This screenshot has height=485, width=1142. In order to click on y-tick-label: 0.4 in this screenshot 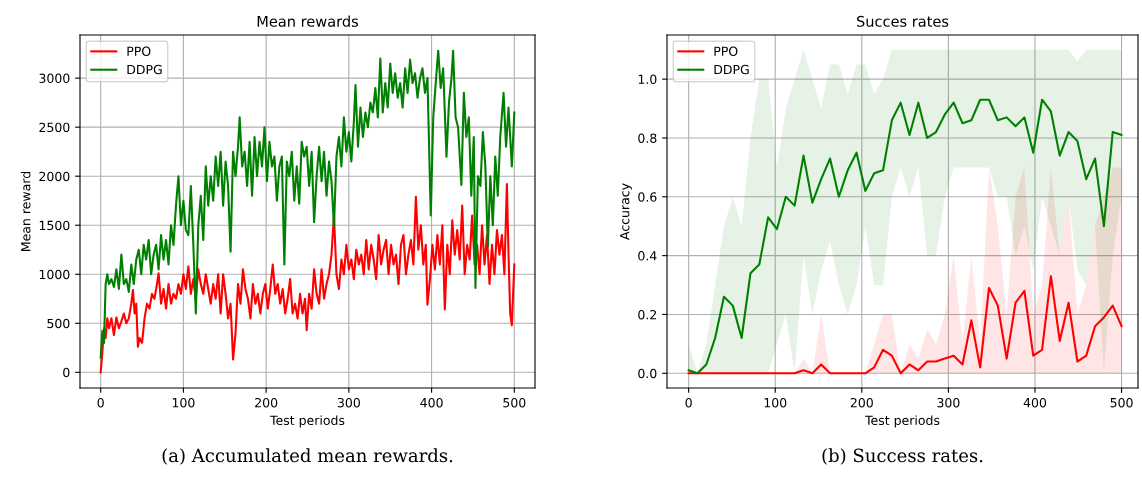, I will do `click(647, 256)`.